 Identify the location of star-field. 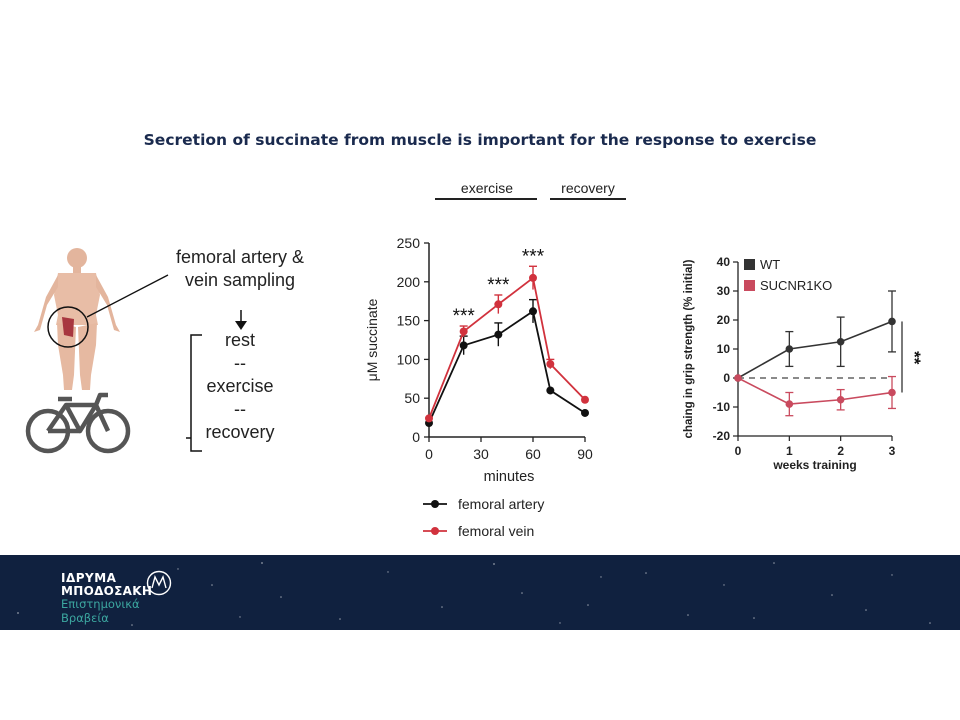
(474, 594).